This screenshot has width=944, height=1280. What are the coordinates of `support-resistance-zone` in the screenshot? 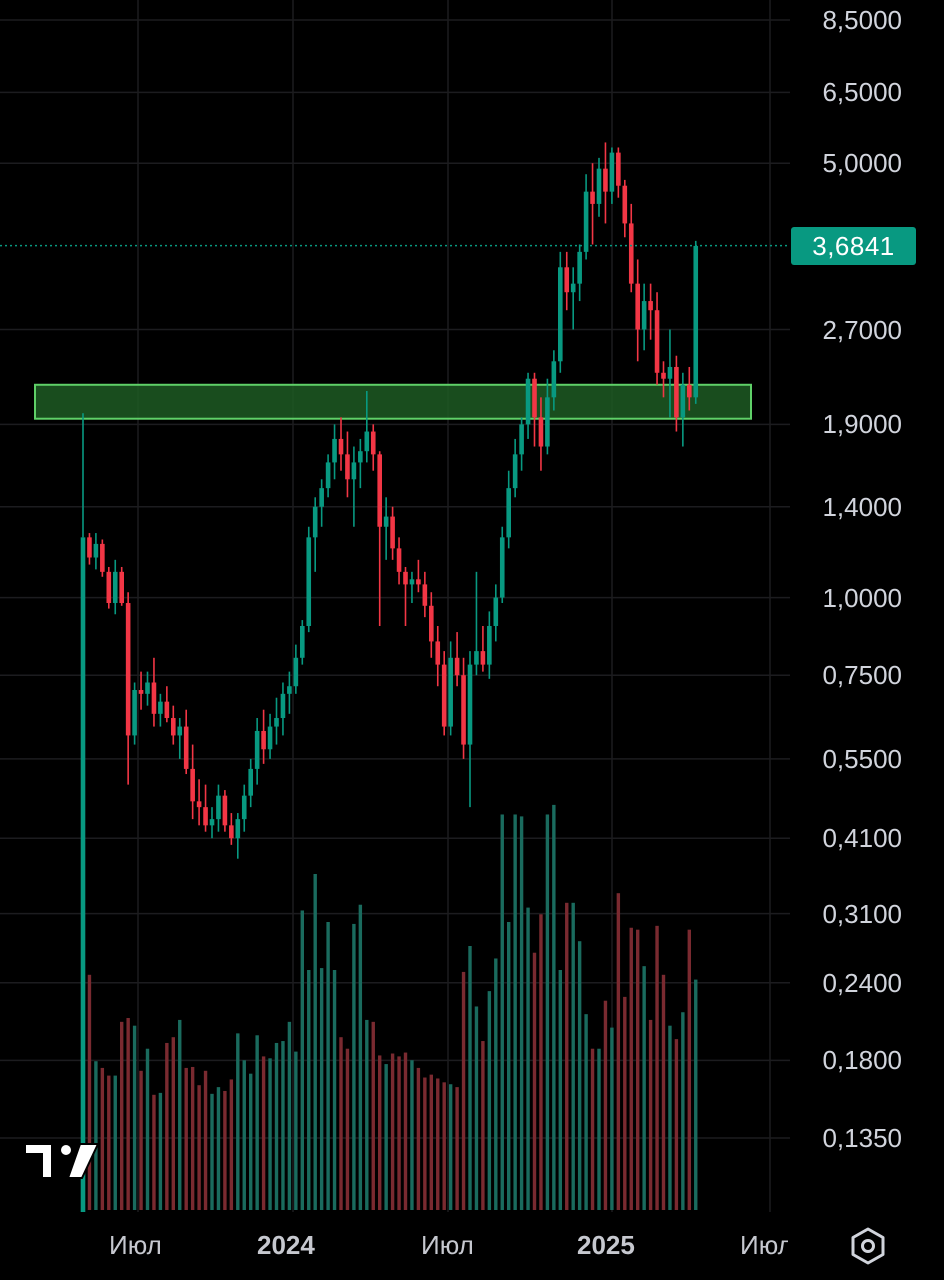 It's located at (393, 401).